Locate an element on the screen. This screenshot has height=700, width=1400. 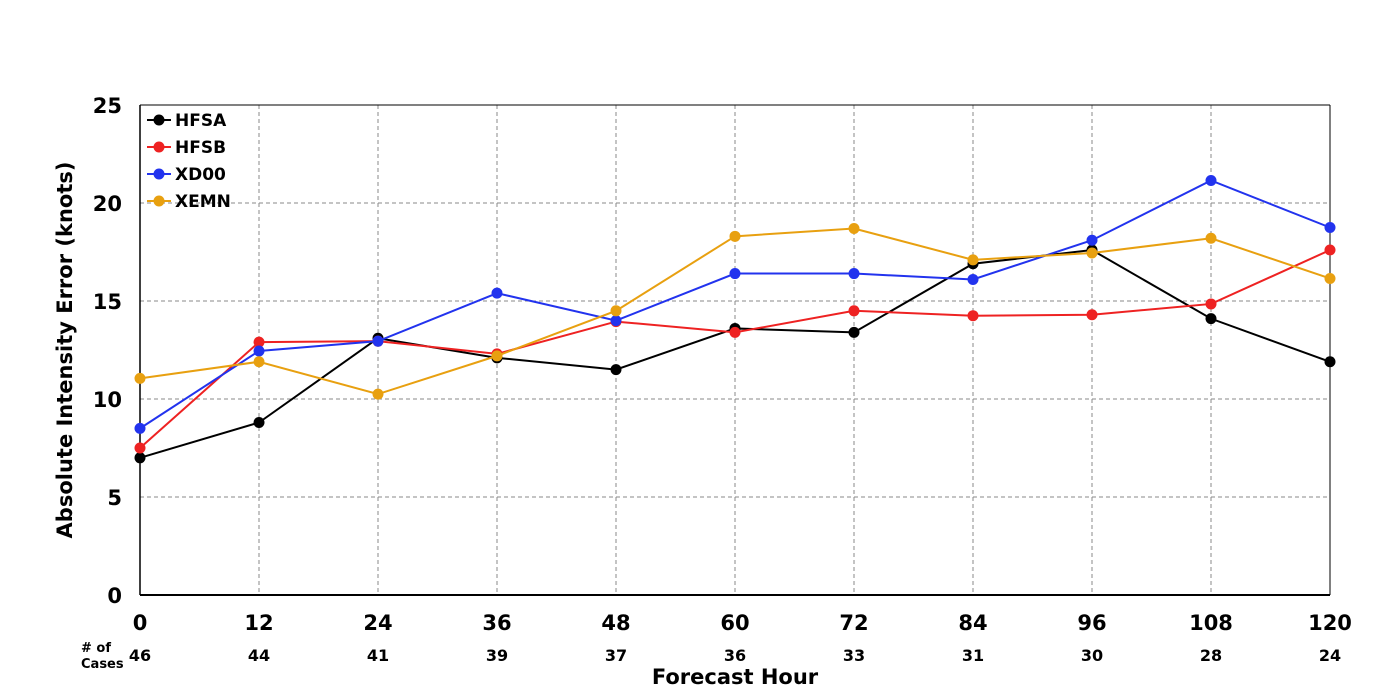
cases-count: 39 is located at coordinates (497, 655).